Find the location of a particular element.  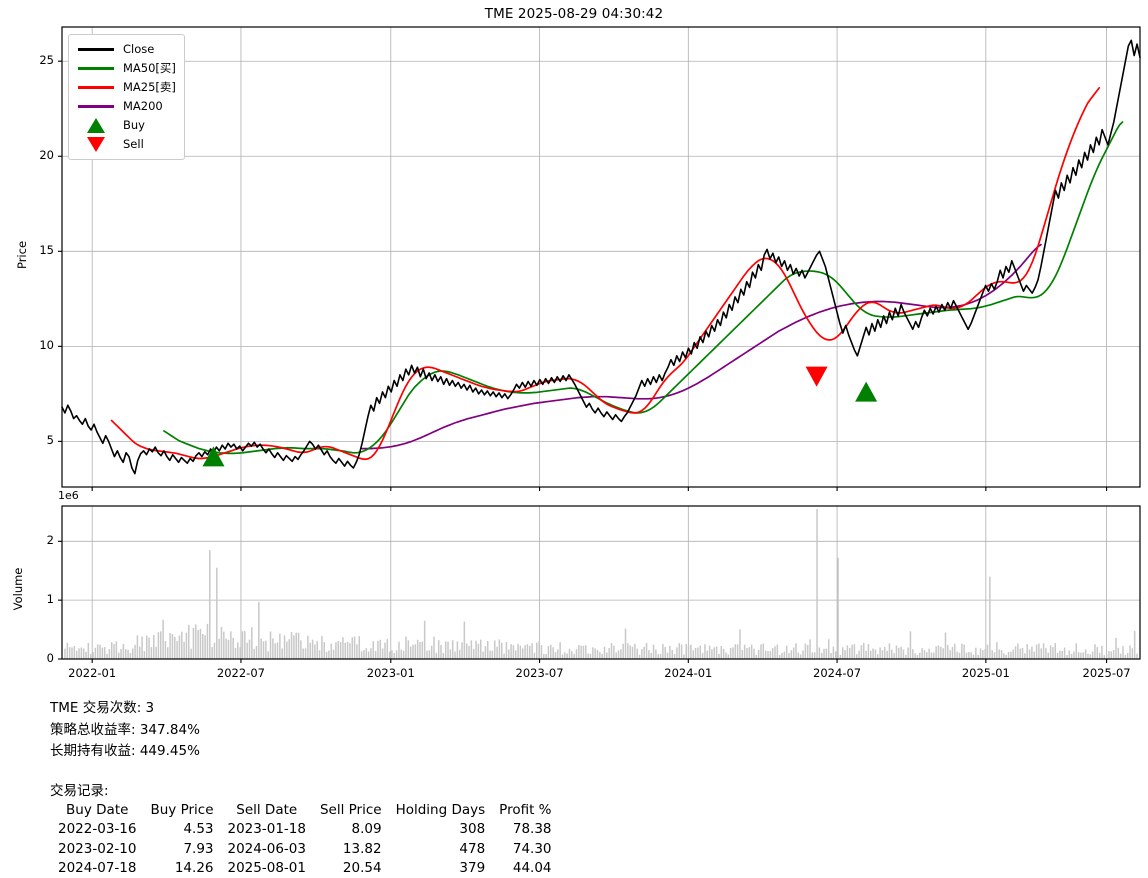

table-cell: 2023-02-10 is located at coordinates (97, 848).